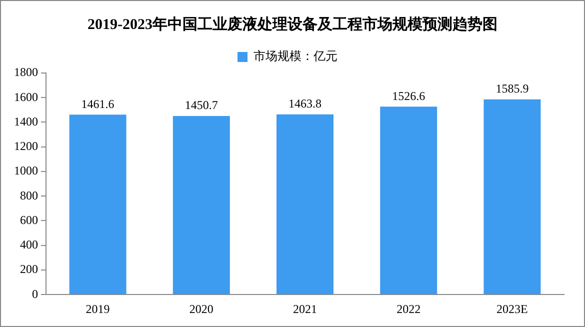 The image size is (585, 327). Describe the element at coordinates (35, 293) in the screenshot. I see `y-tick-label: 0` at that location.